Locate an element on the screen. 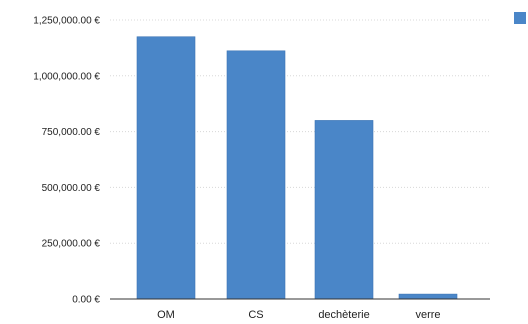 This screenshot has height=324, width=528. y-tick-label: 0.00 € is located at coordinates (86, 300).